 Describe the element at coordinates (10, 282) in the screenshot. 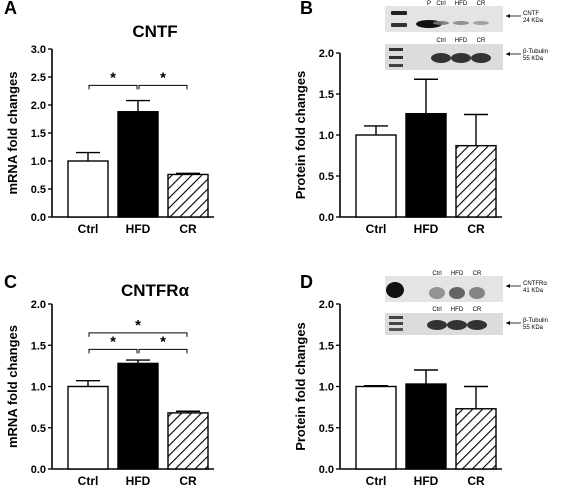

I see `panel-letter: C` at that location.